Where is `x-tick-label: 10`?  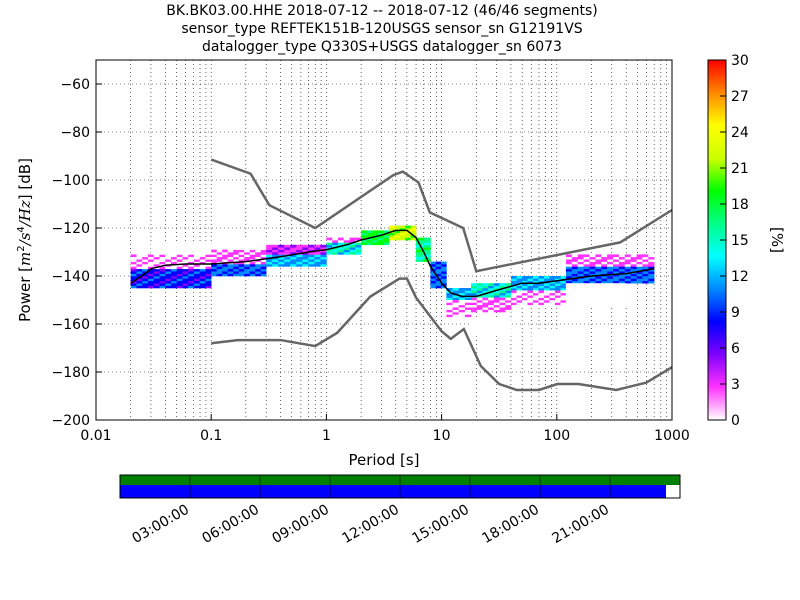 x-tick-label: 10 is located at coordinates (442, 436).